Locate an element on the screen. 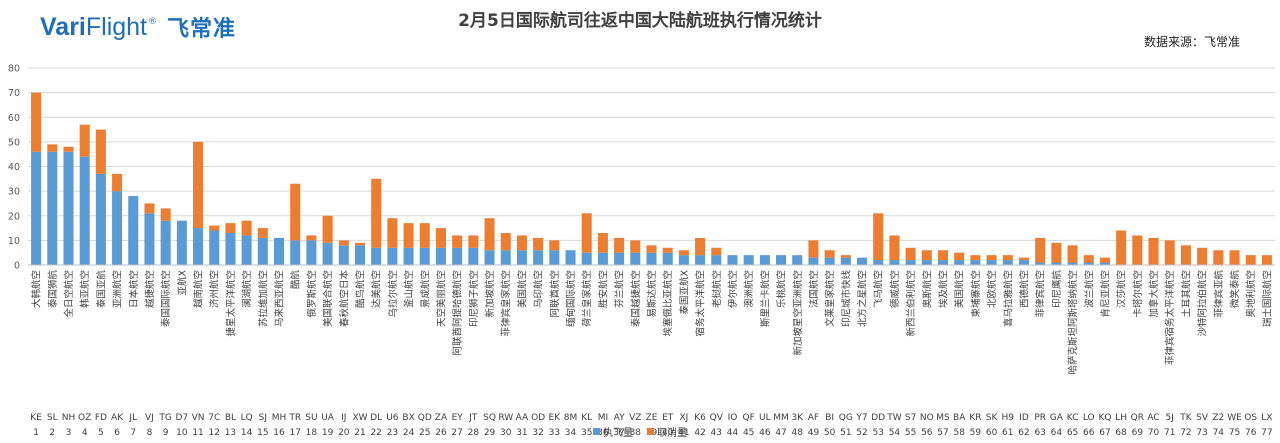 The image size is (1280, 443). y-tick-label: 50 is located at coordinates (14, 142).